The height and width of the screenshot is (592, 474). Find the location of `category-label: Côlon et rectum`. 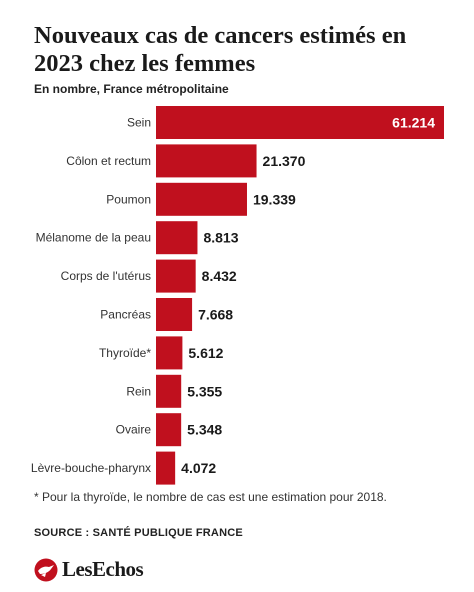

category-label: Côlon et rectum is located at coordinates (108, 161).